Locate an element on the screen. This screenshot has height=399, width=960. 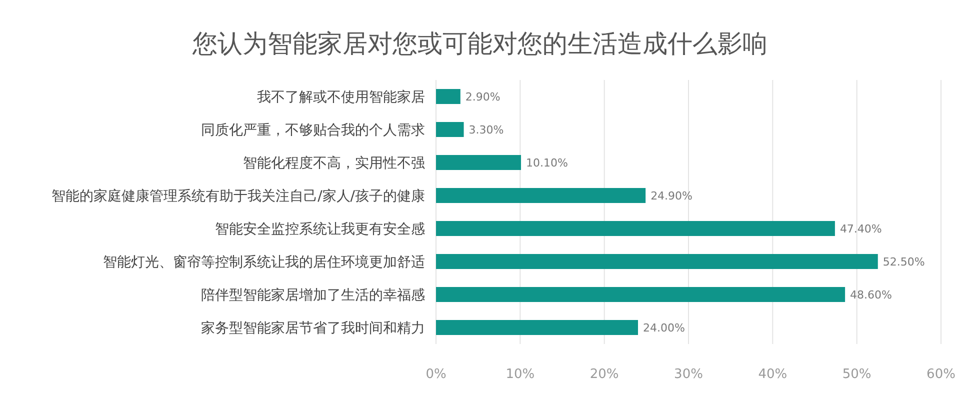
category: 智能安全监控系统让我更有安全感 is located at coordinates (320, 230).